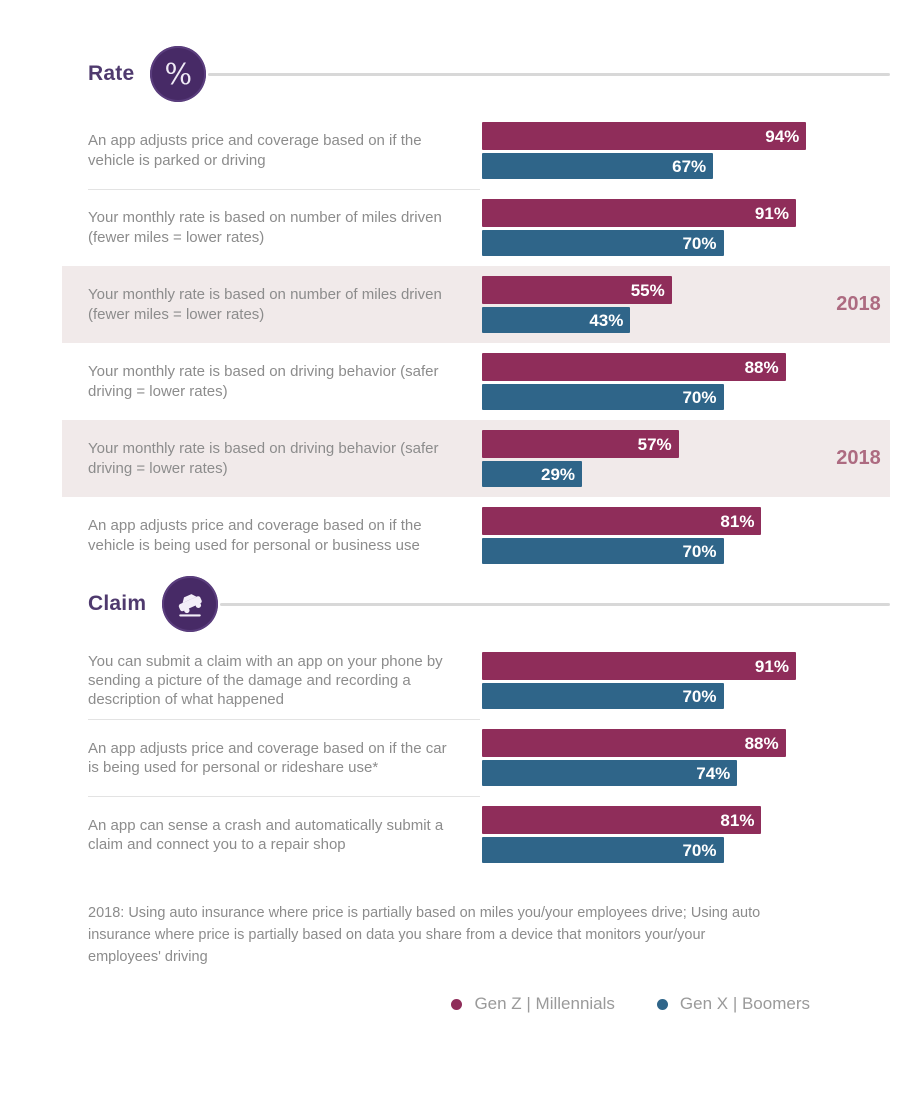  What do you see at coordinates (577, 290) in the screenshot?
I see `bar-genz-millennials: 55%` at bounding box center [577, 290].